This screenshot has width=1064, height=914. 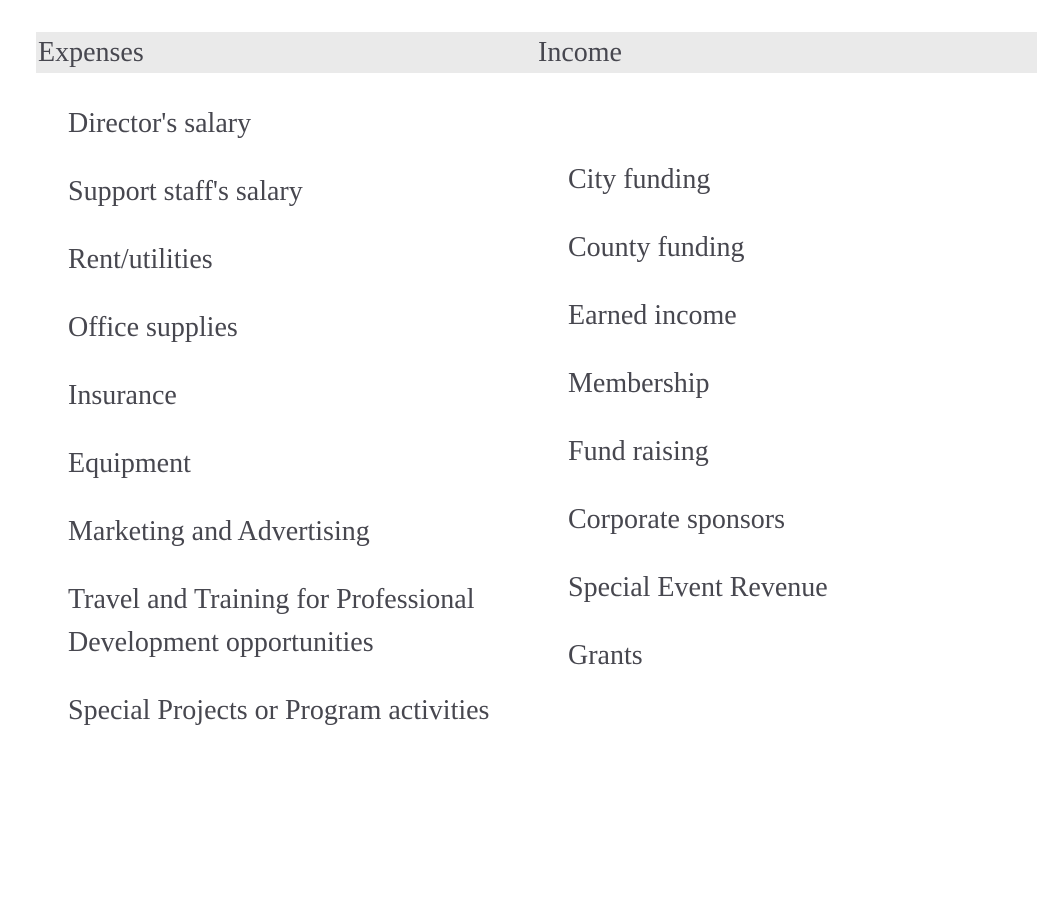 I want to click on income-item: Membership, so click(x=639, y=383).